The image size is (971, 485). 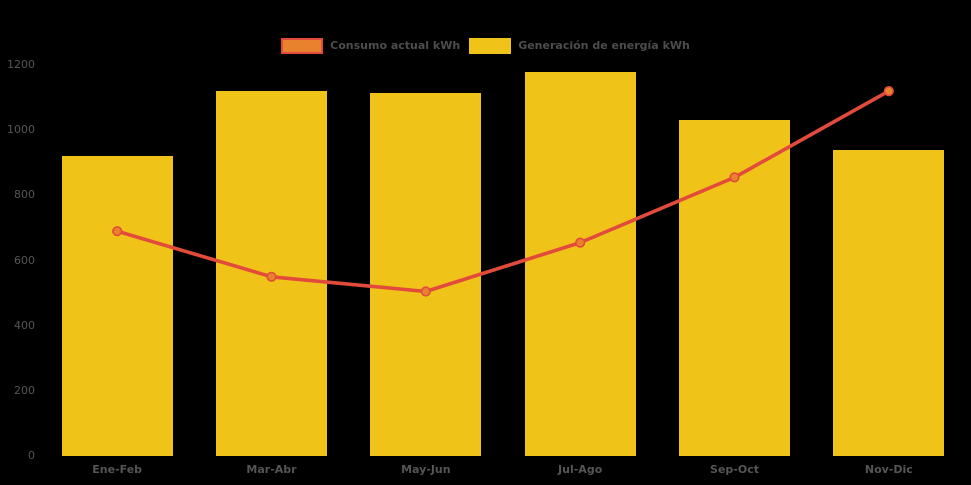 What do you see at coordinates (302, 46) in the screenshot?
I see `legend-swatch-line-series` at bounding box center [302, 46].